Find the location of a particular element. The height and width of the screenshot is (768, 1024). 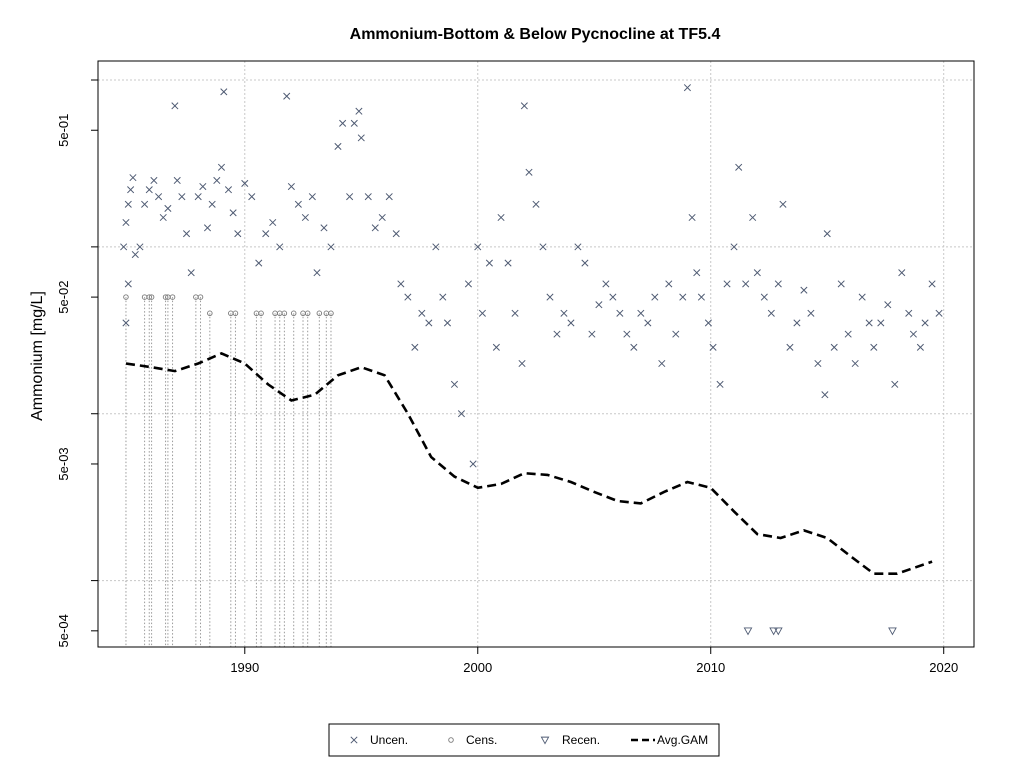

x-tick-label: 2010 is located at coordinates (710, 667).